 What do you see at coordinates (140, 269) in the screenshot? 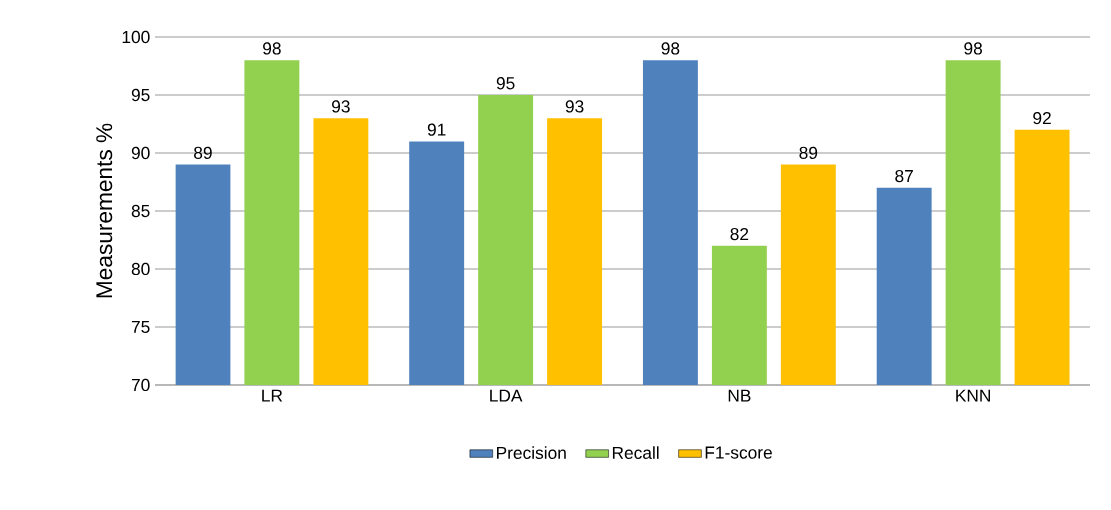
I see `y-tick-label: 80` at bounding box center [140, 269].